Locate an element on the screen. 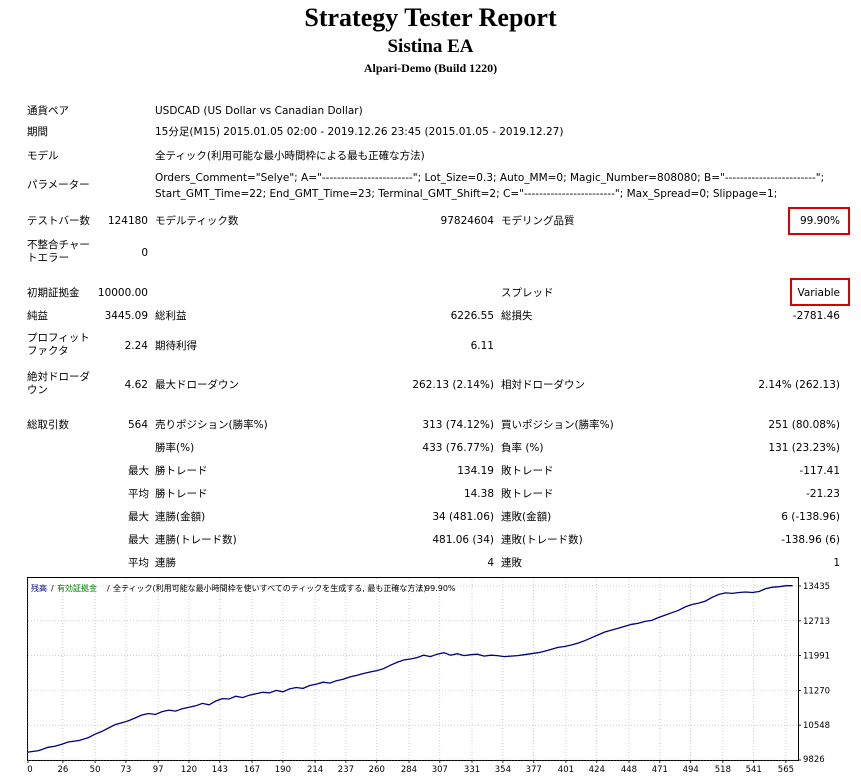  rel-drawdown-value: 2.14% (262.13) is located at coordinates (799, 385).